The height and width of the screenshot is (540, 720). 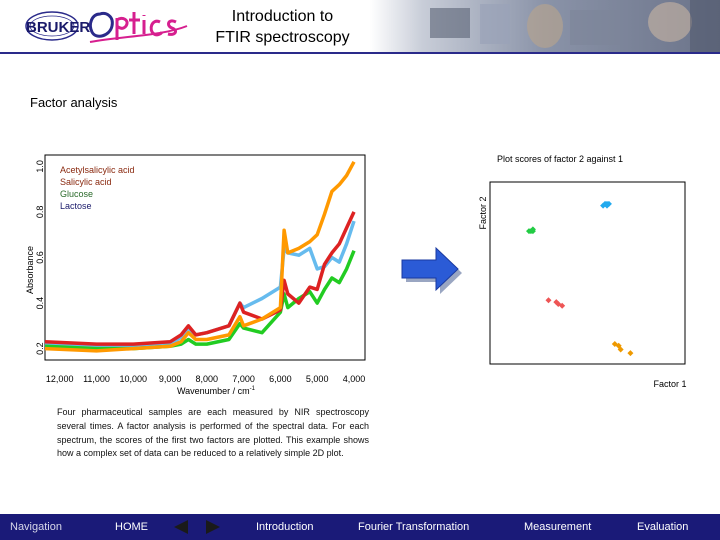 I want to click on legend-entry: Glucose, so click(x=76, y=194).